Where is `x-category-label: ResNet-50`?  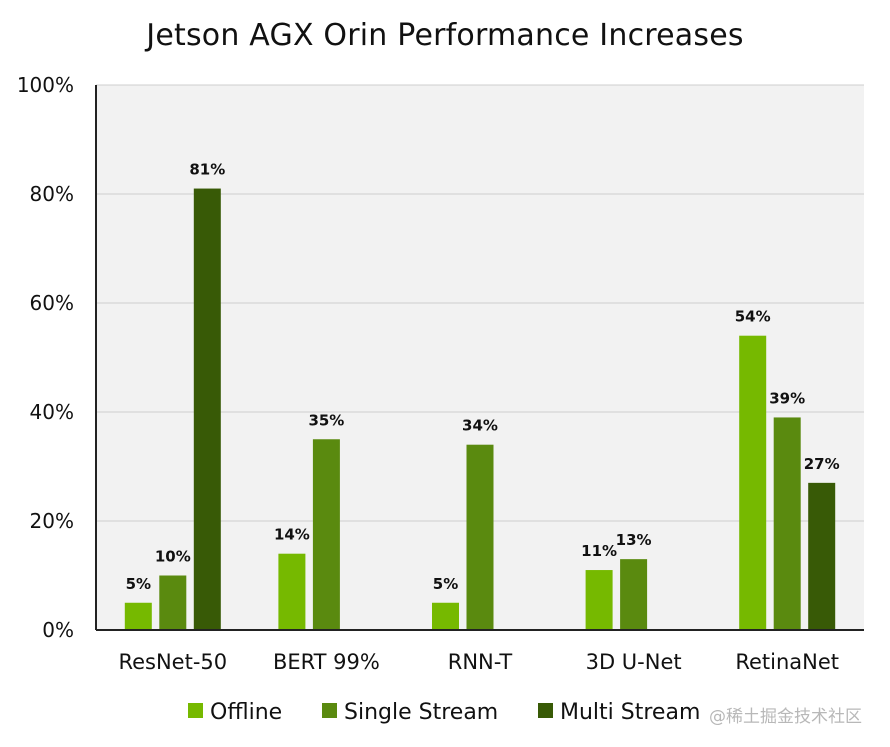
x-category-label: ResNet-50 is located at coordinates (172, 662).